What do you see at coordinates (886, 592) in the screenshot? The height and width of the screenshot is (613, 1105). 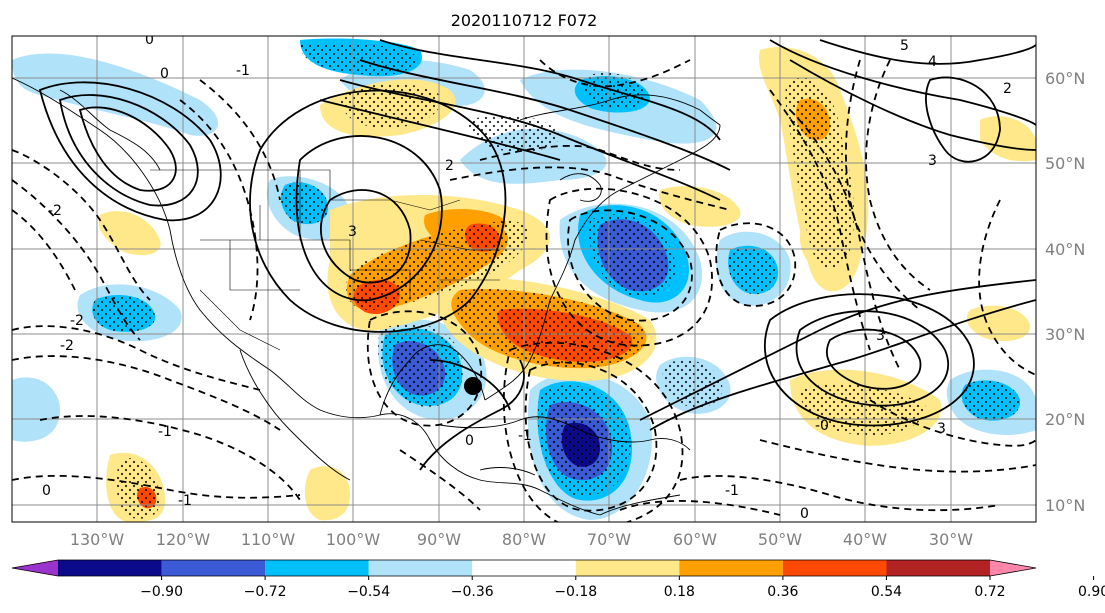 I see `colorbar-tick-label: 0.54` at bounding box center [886, 592].